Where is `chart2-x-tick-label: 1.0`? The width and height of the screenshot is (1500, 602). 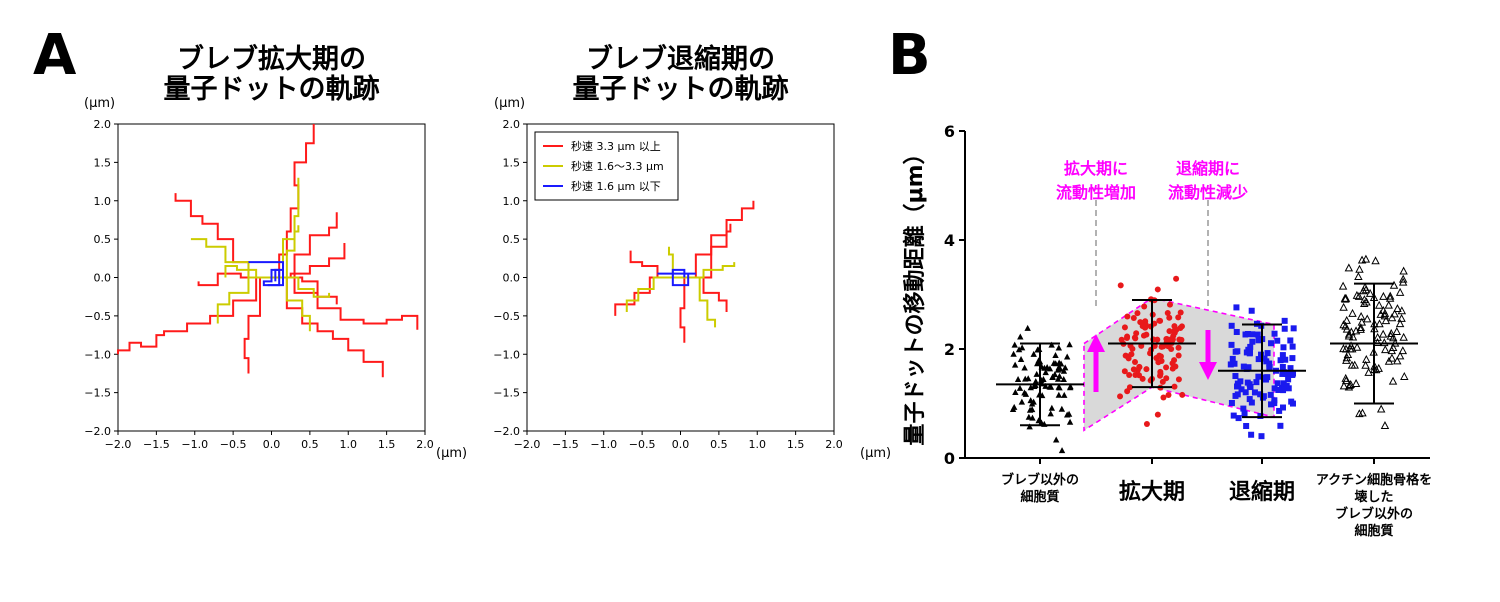 chart2-x-tick-label: 1.0 is located at coordinates (758, 444).